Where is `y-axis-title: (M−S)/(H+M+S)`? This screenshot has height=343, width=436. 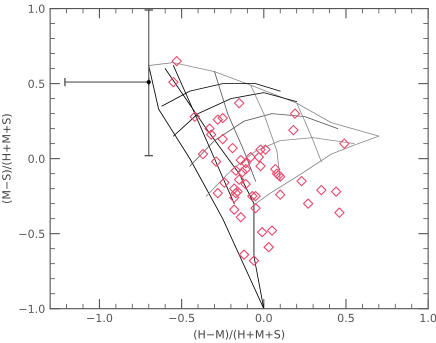 y-axis-title: (M−S)/(H+M+S) is located at coordinates (7, 159).